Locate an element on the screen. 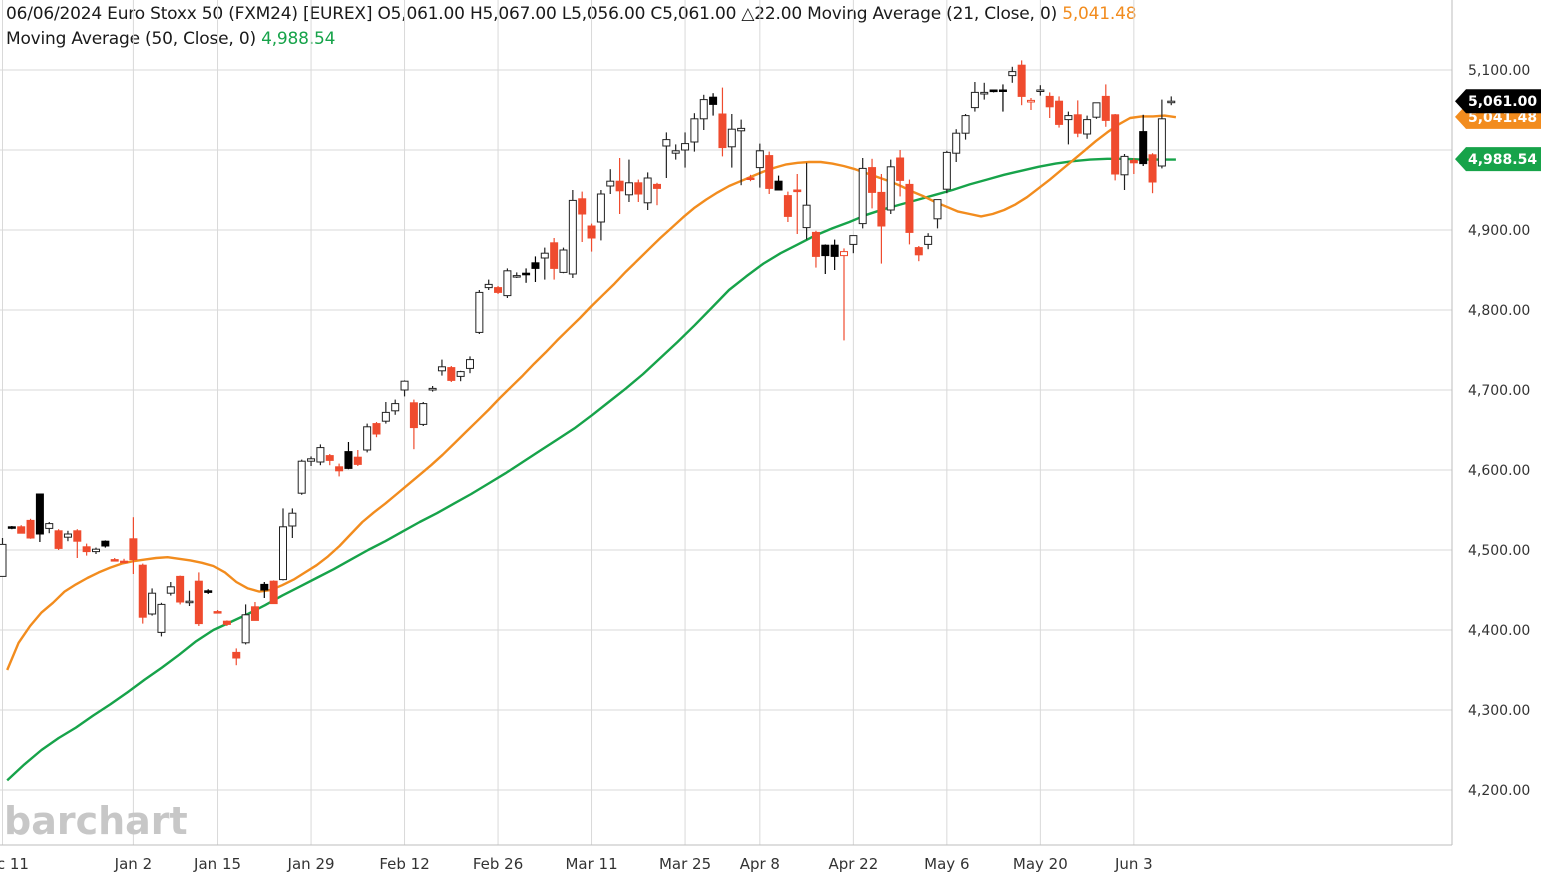  y-tick-label: 5,100.00 is located at coordinates (1499, 71).